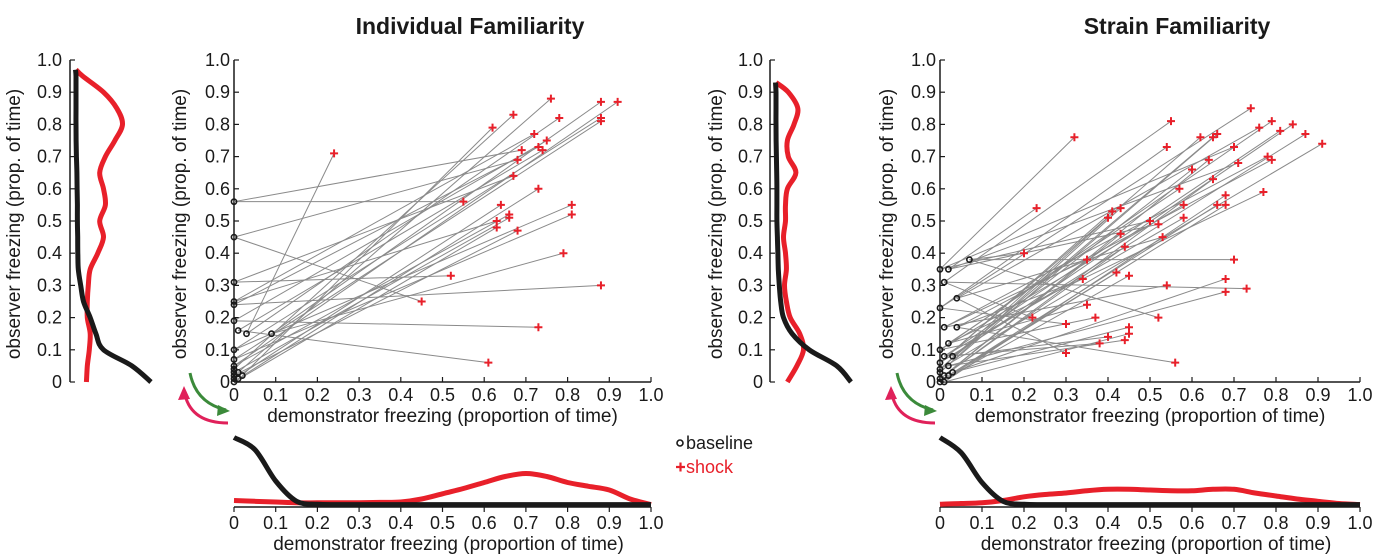 This screenshot has height=557, width=1392. I want to click on y-marginal-tick-label: 0.7, so click(49, 157).